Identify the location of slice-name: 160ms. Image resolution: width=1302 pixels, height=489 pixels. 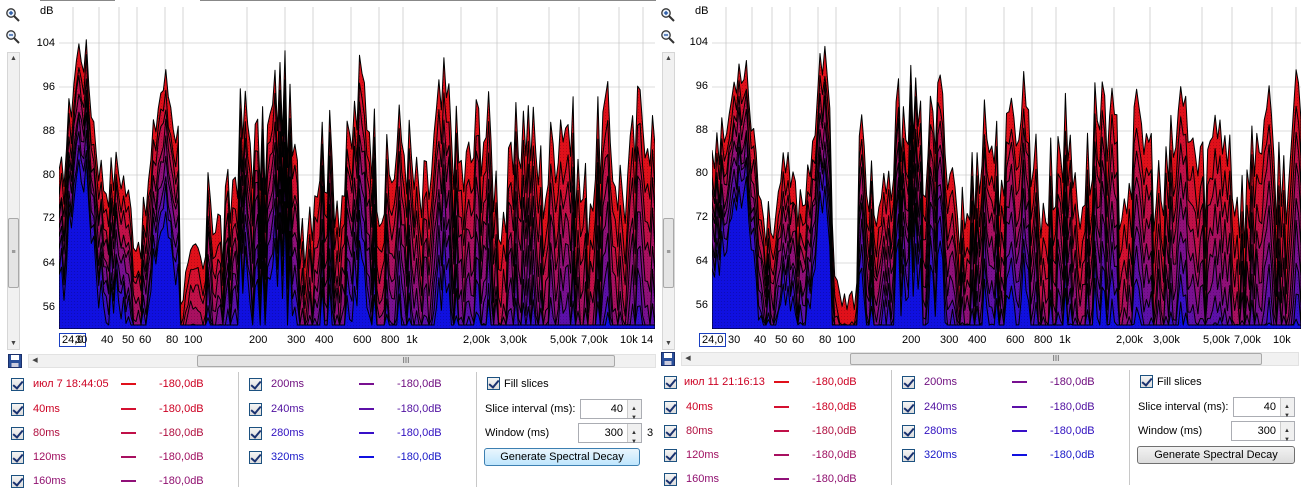
(50, 481).